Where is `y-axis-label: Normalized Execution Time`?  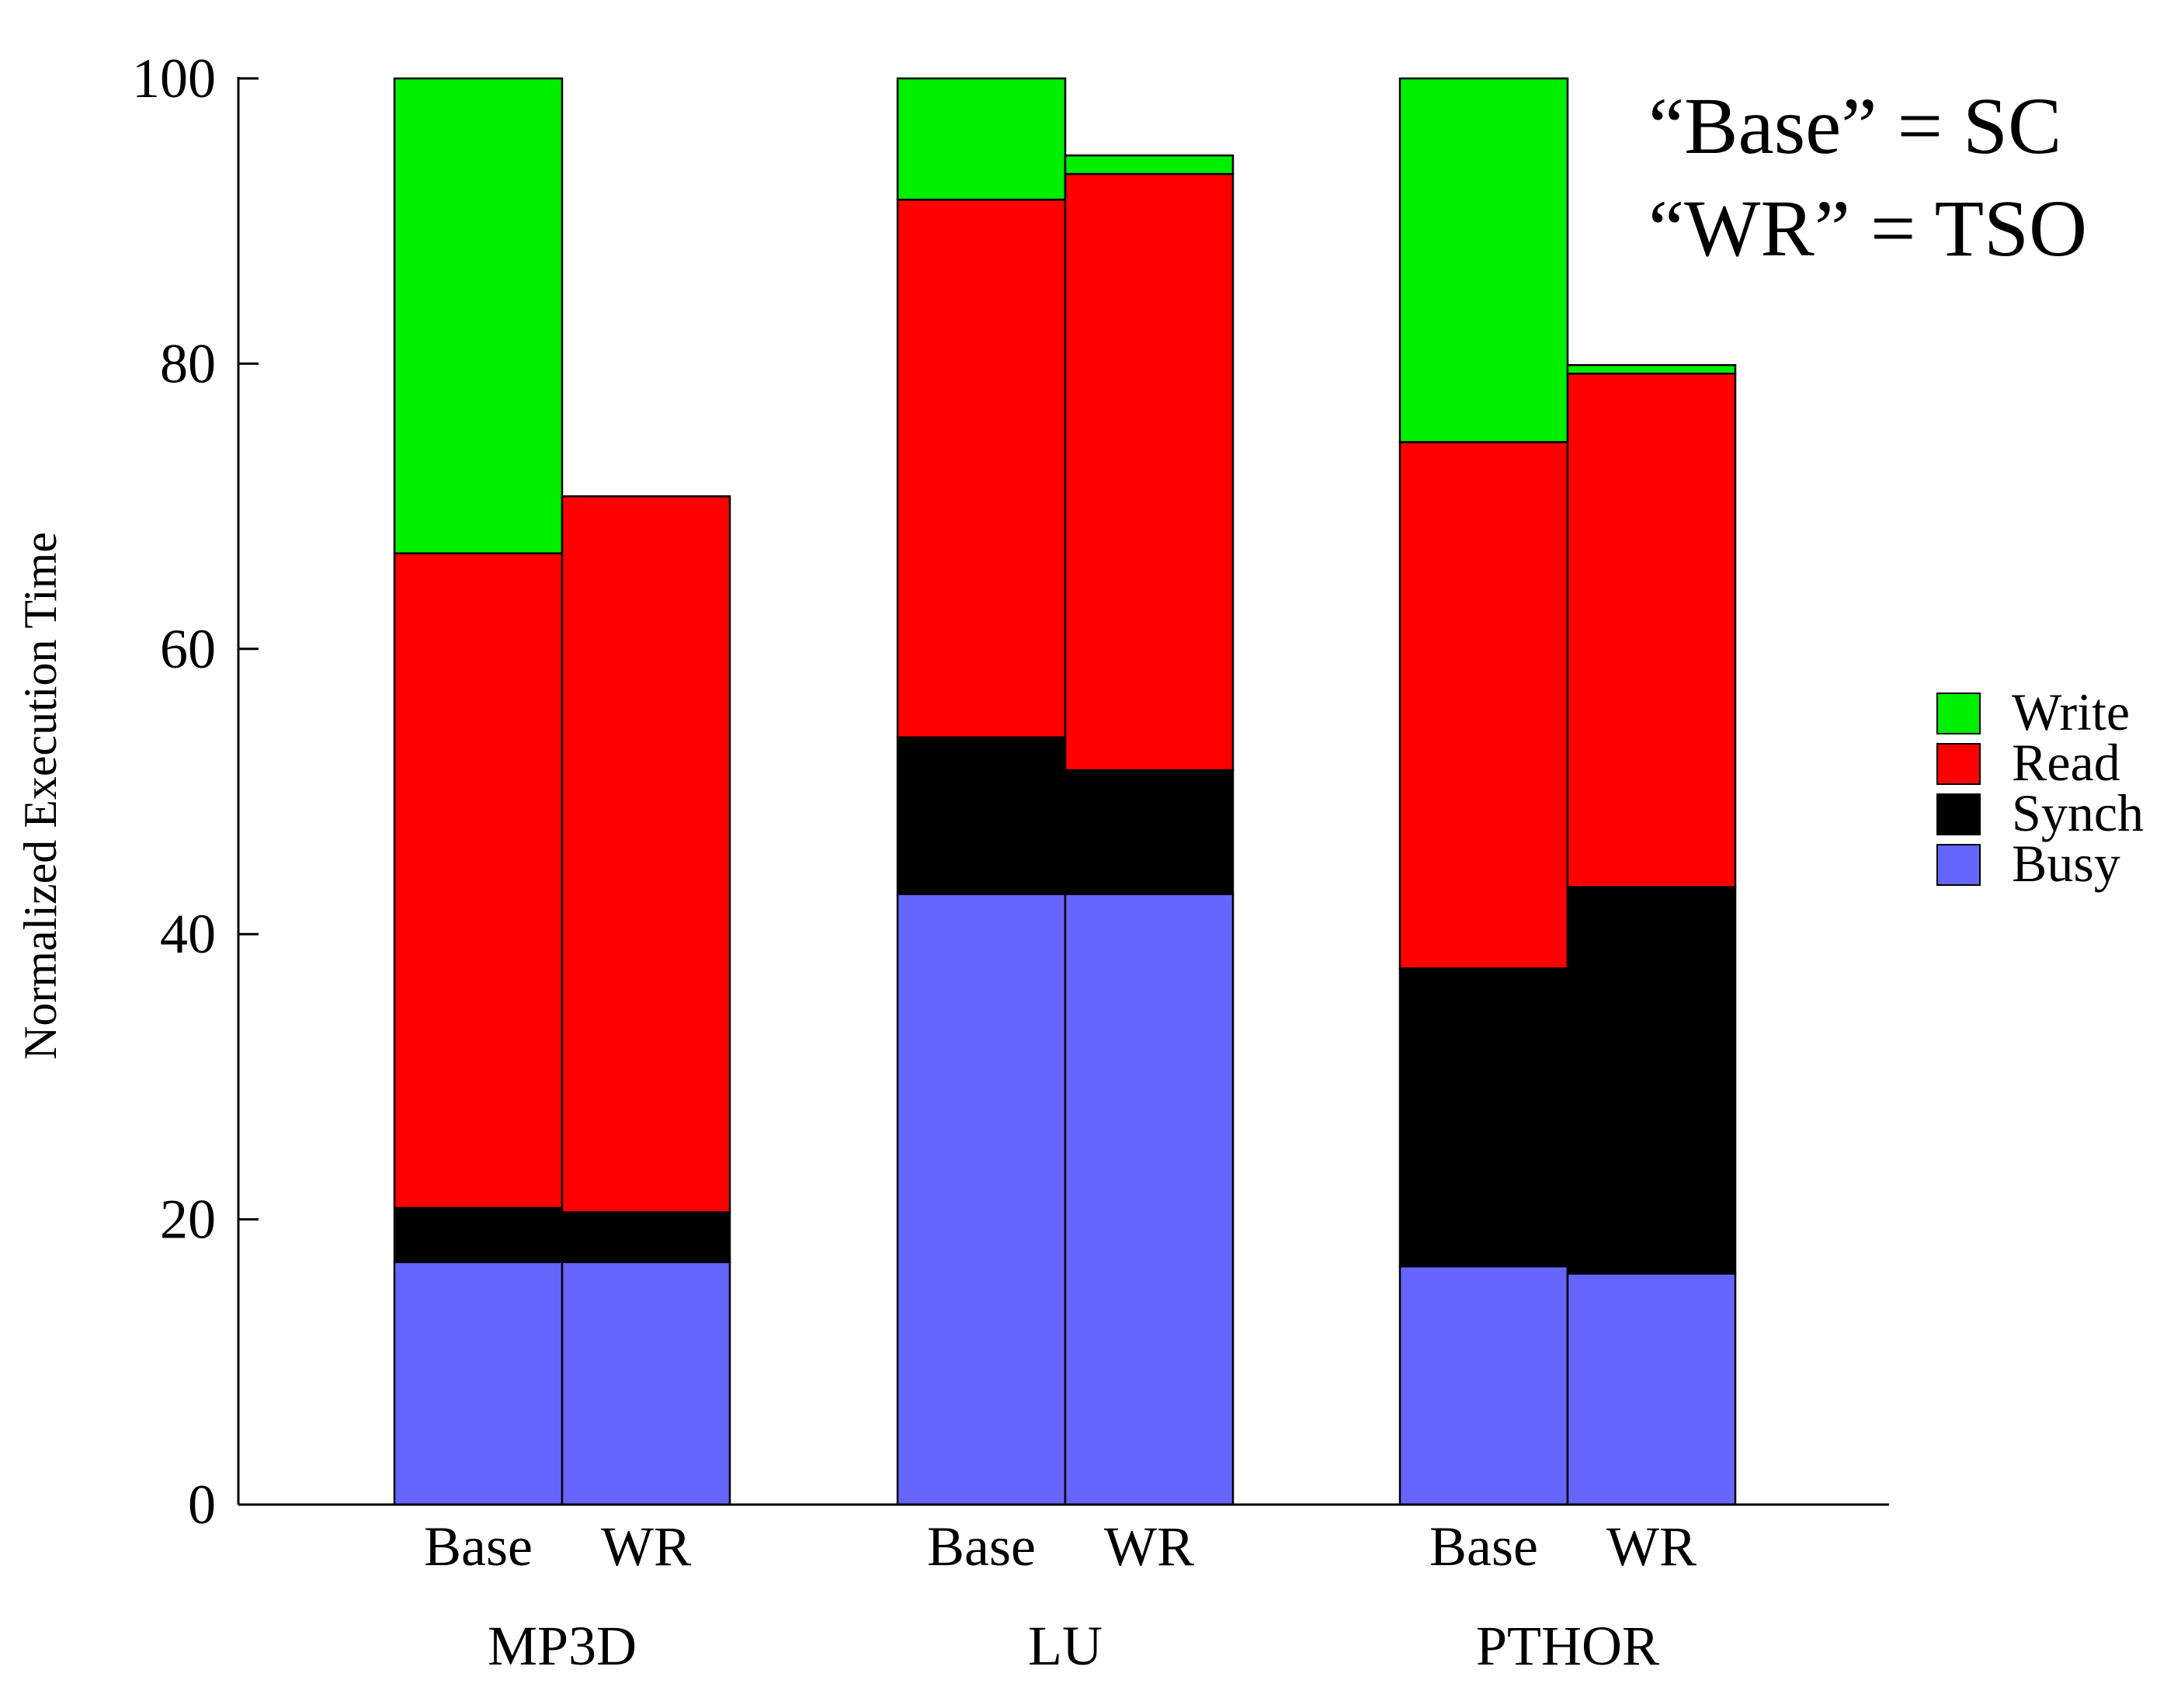
y-axis-label: Normalized Execution Time is located at coordinates (40, 796).